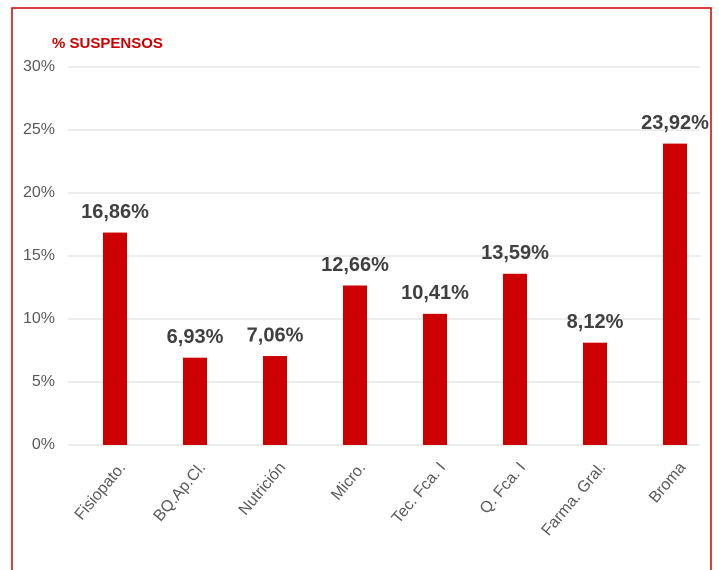 The height and width of the screenshot is (570, 719). Describe the element at coordinates (39, 129) in the screenshot. I see `y-tick-label: 25%` at that location.